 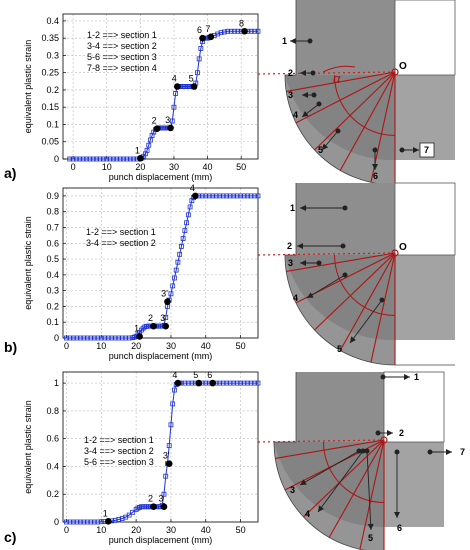 I want to click on probe-label: 5, so click(x=339, y=349).